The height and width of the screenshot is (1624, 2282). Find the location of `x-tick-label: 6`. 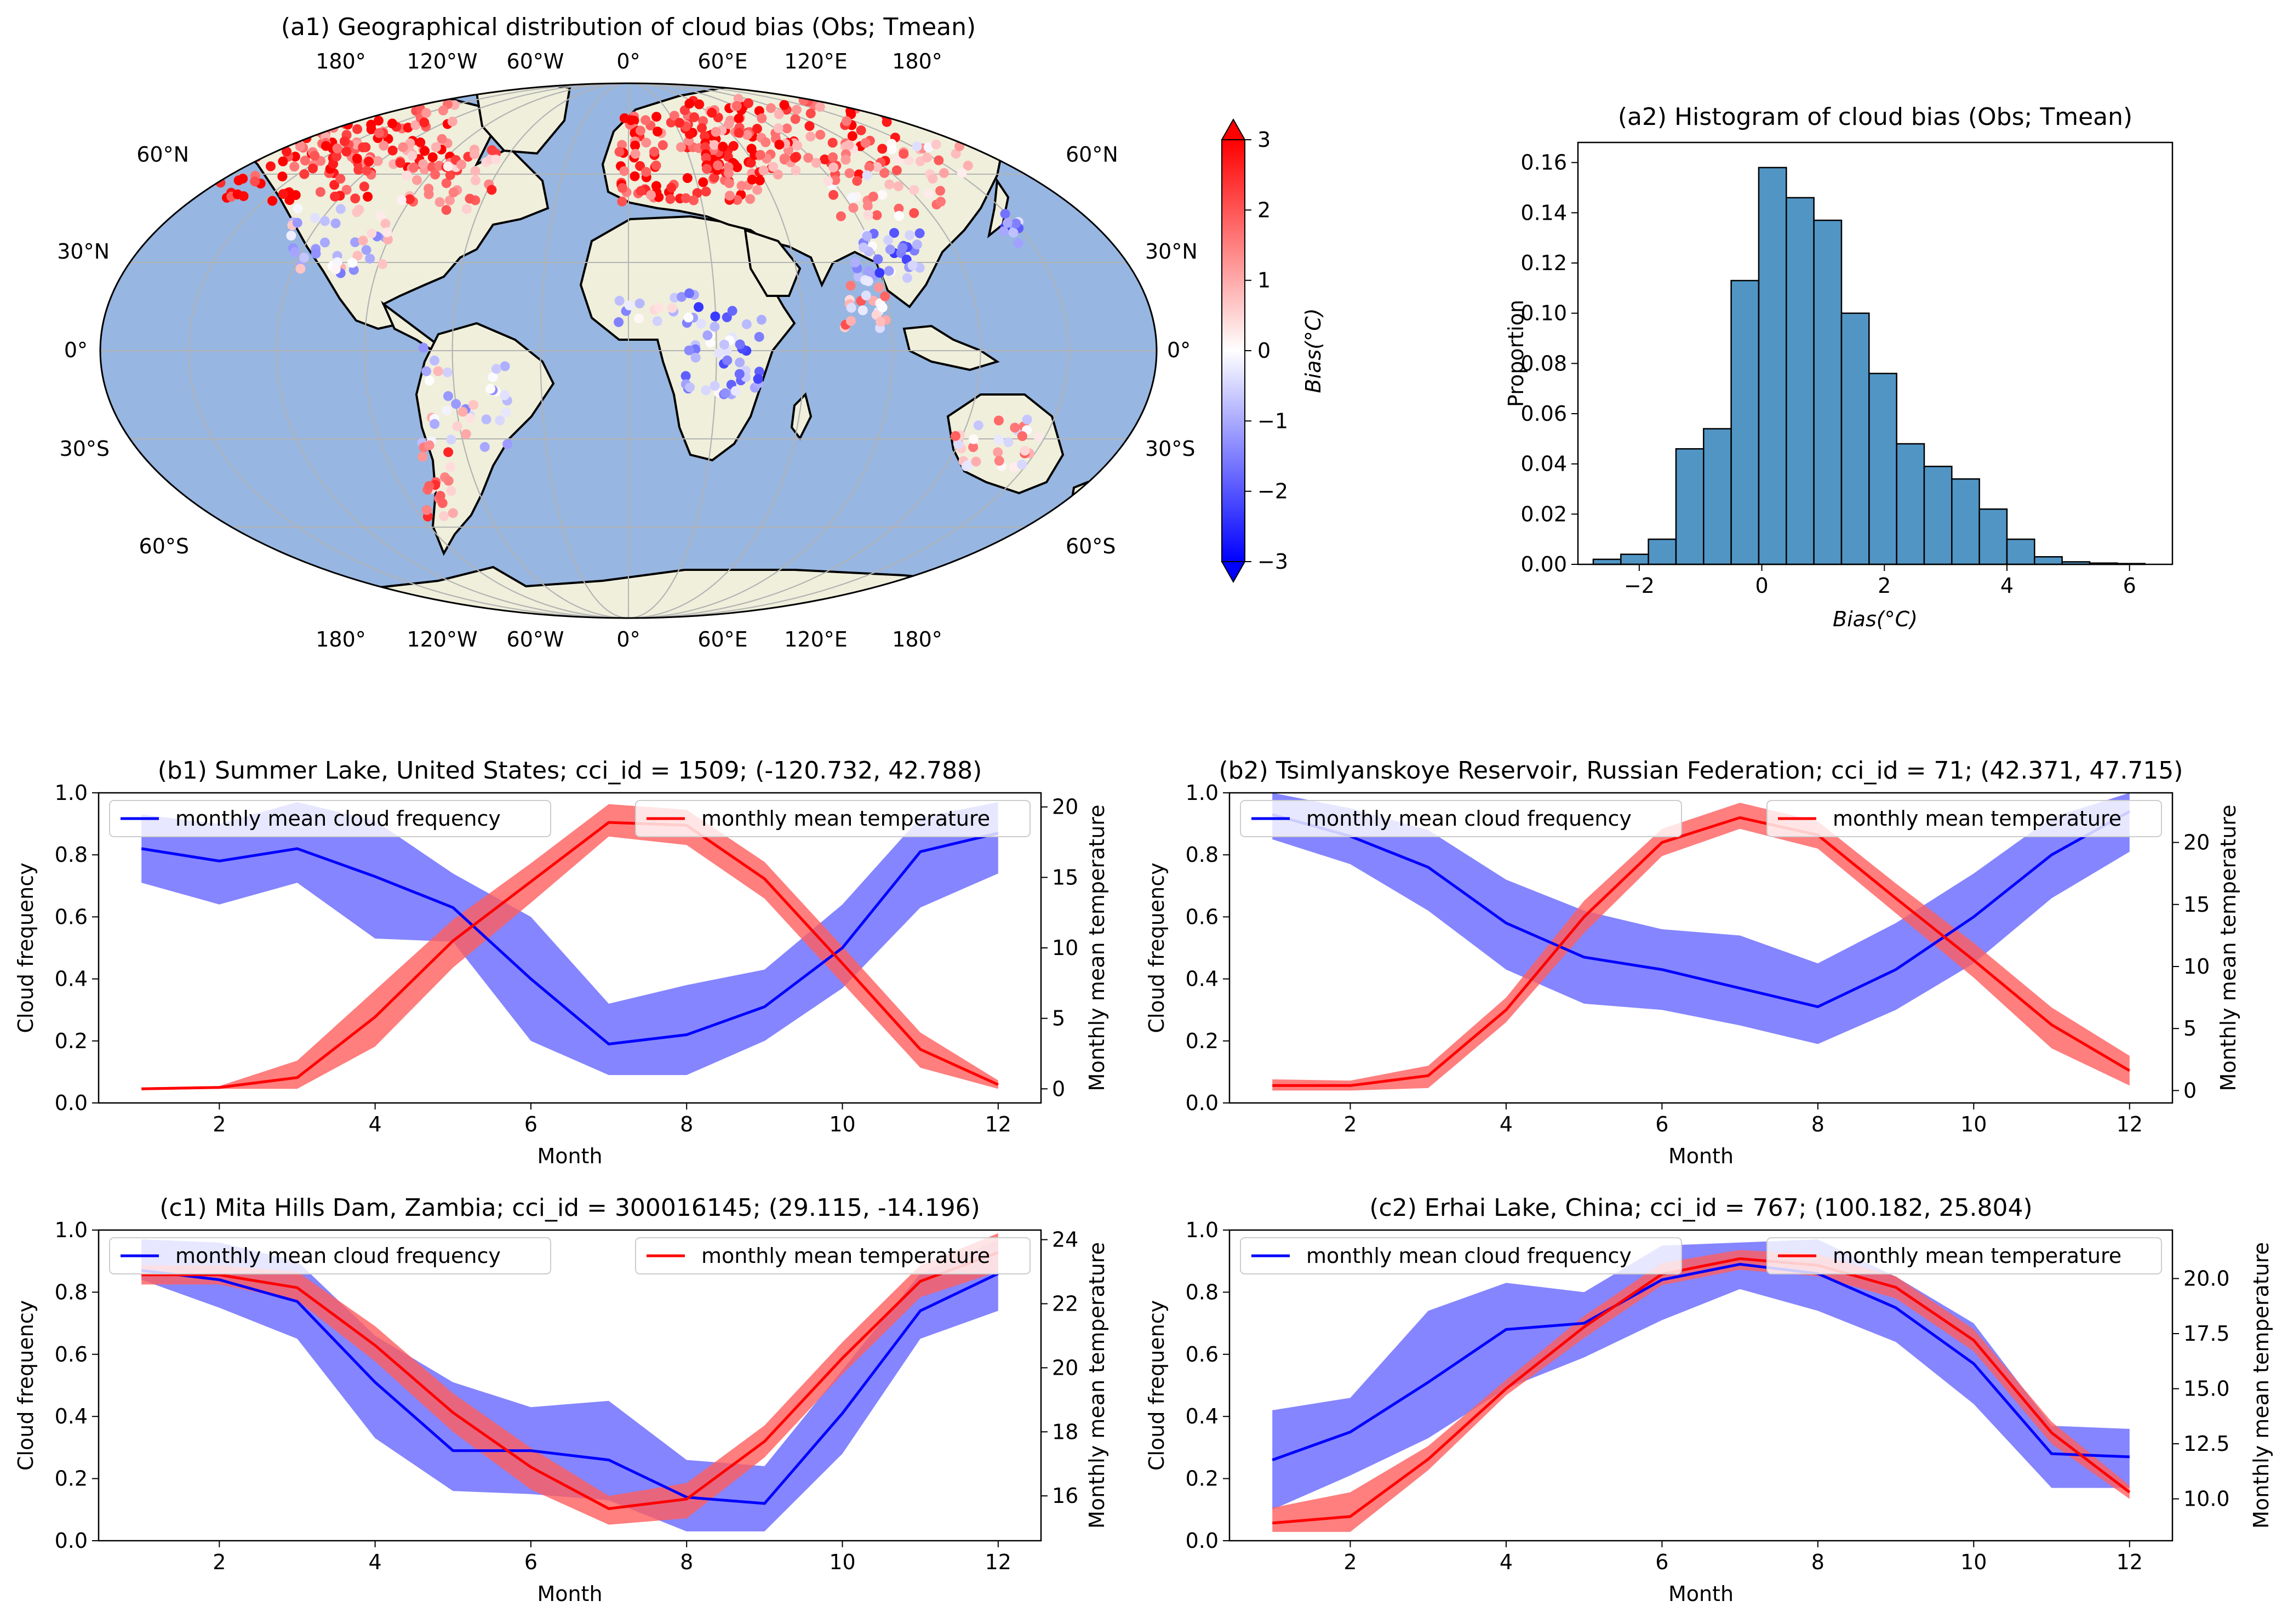

x-tick-label: 6 is located at coordinates (530, 1124).